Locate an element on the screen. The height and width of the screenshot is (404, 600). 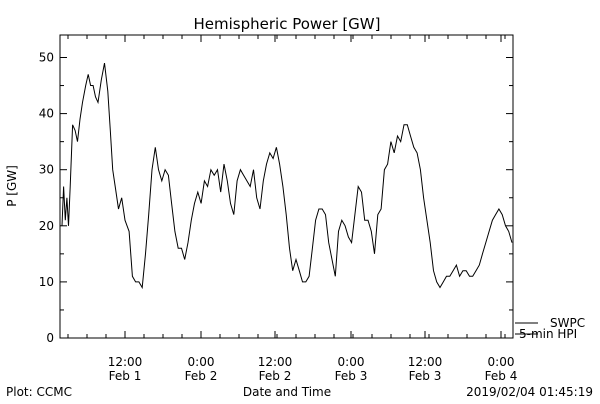
y-axis-label: P [GW] is located at coordinates (12, 186).